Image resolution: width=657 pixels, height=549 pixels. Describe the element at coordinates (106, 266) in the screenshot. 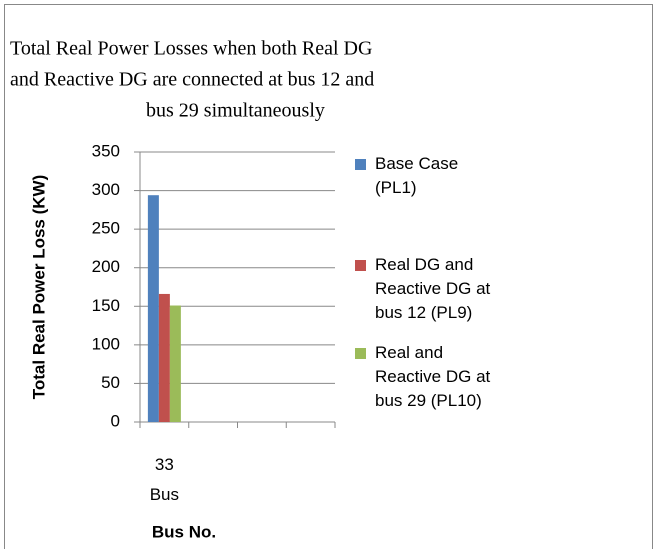

I see `y-tick-label: 200` at that location.